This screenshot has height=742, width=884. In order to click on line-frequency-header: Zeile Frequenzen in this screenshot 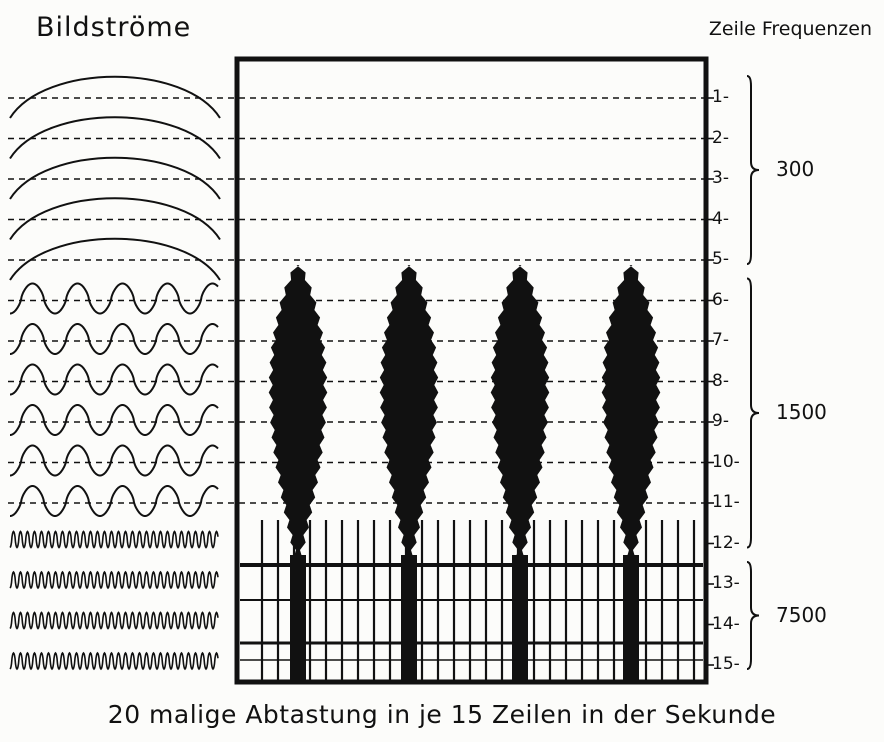, I will do `click(790, 29)`.